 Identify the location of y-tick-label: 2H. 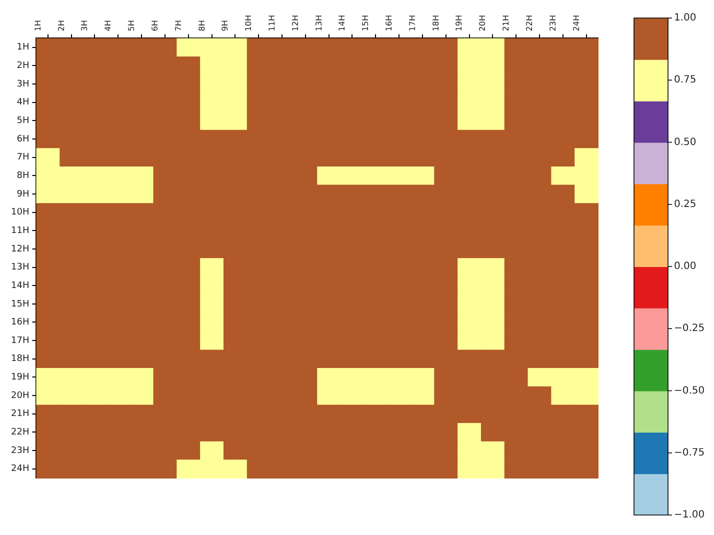
(23, 66).